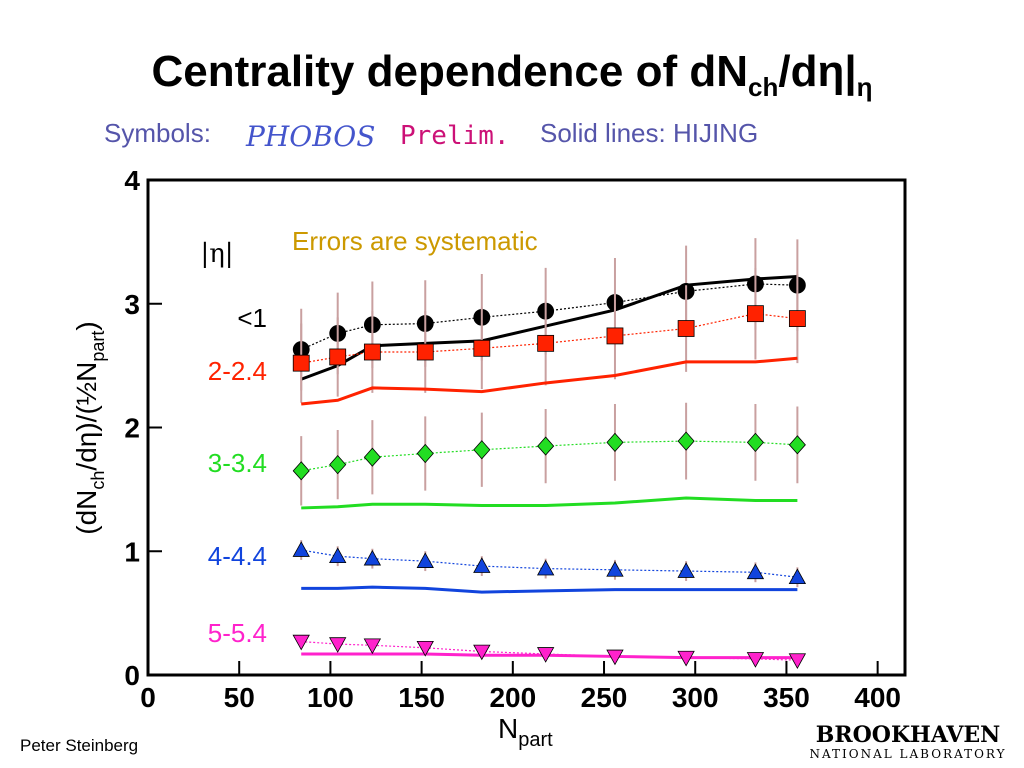  What do you see at coordinates (877, 697) in the screenshot?
I see `x-tick-label: 400` at bounding box center [877, 697].